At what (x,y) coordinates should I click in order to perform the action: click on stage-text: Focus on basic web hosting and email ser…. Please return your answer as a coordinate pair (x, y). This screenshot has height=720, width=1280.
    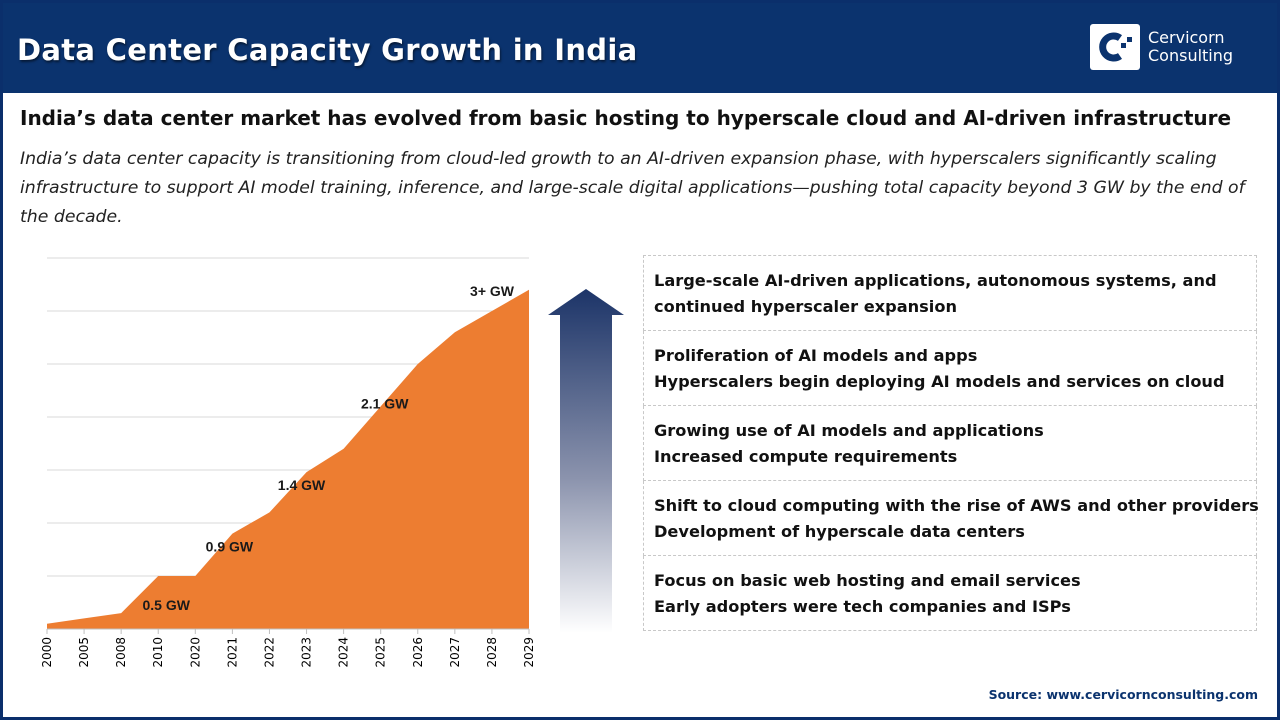
    Looking at the image, I should click on (867, 580).